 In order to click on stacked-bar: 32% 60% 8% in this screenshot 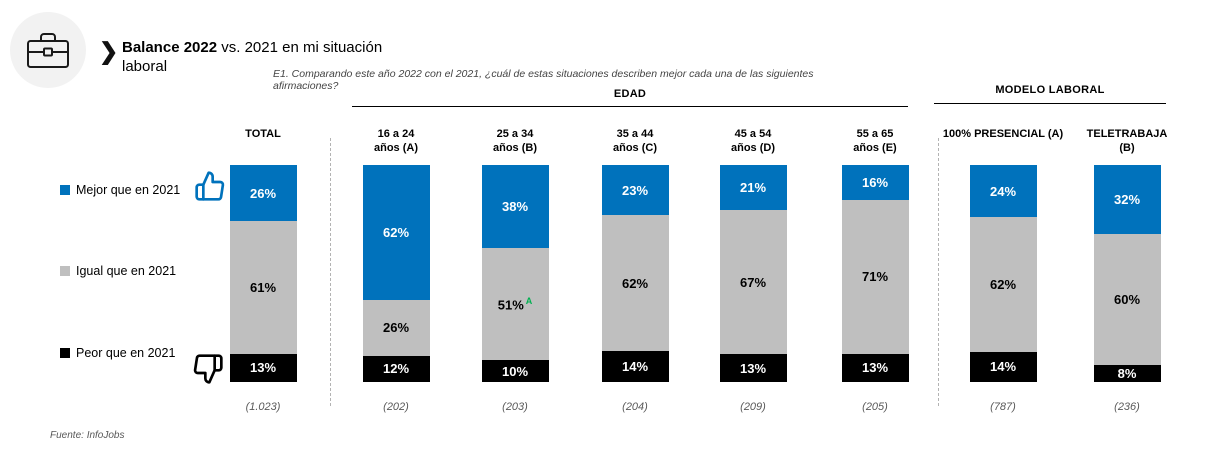, I will do `click(1127, 273)`.